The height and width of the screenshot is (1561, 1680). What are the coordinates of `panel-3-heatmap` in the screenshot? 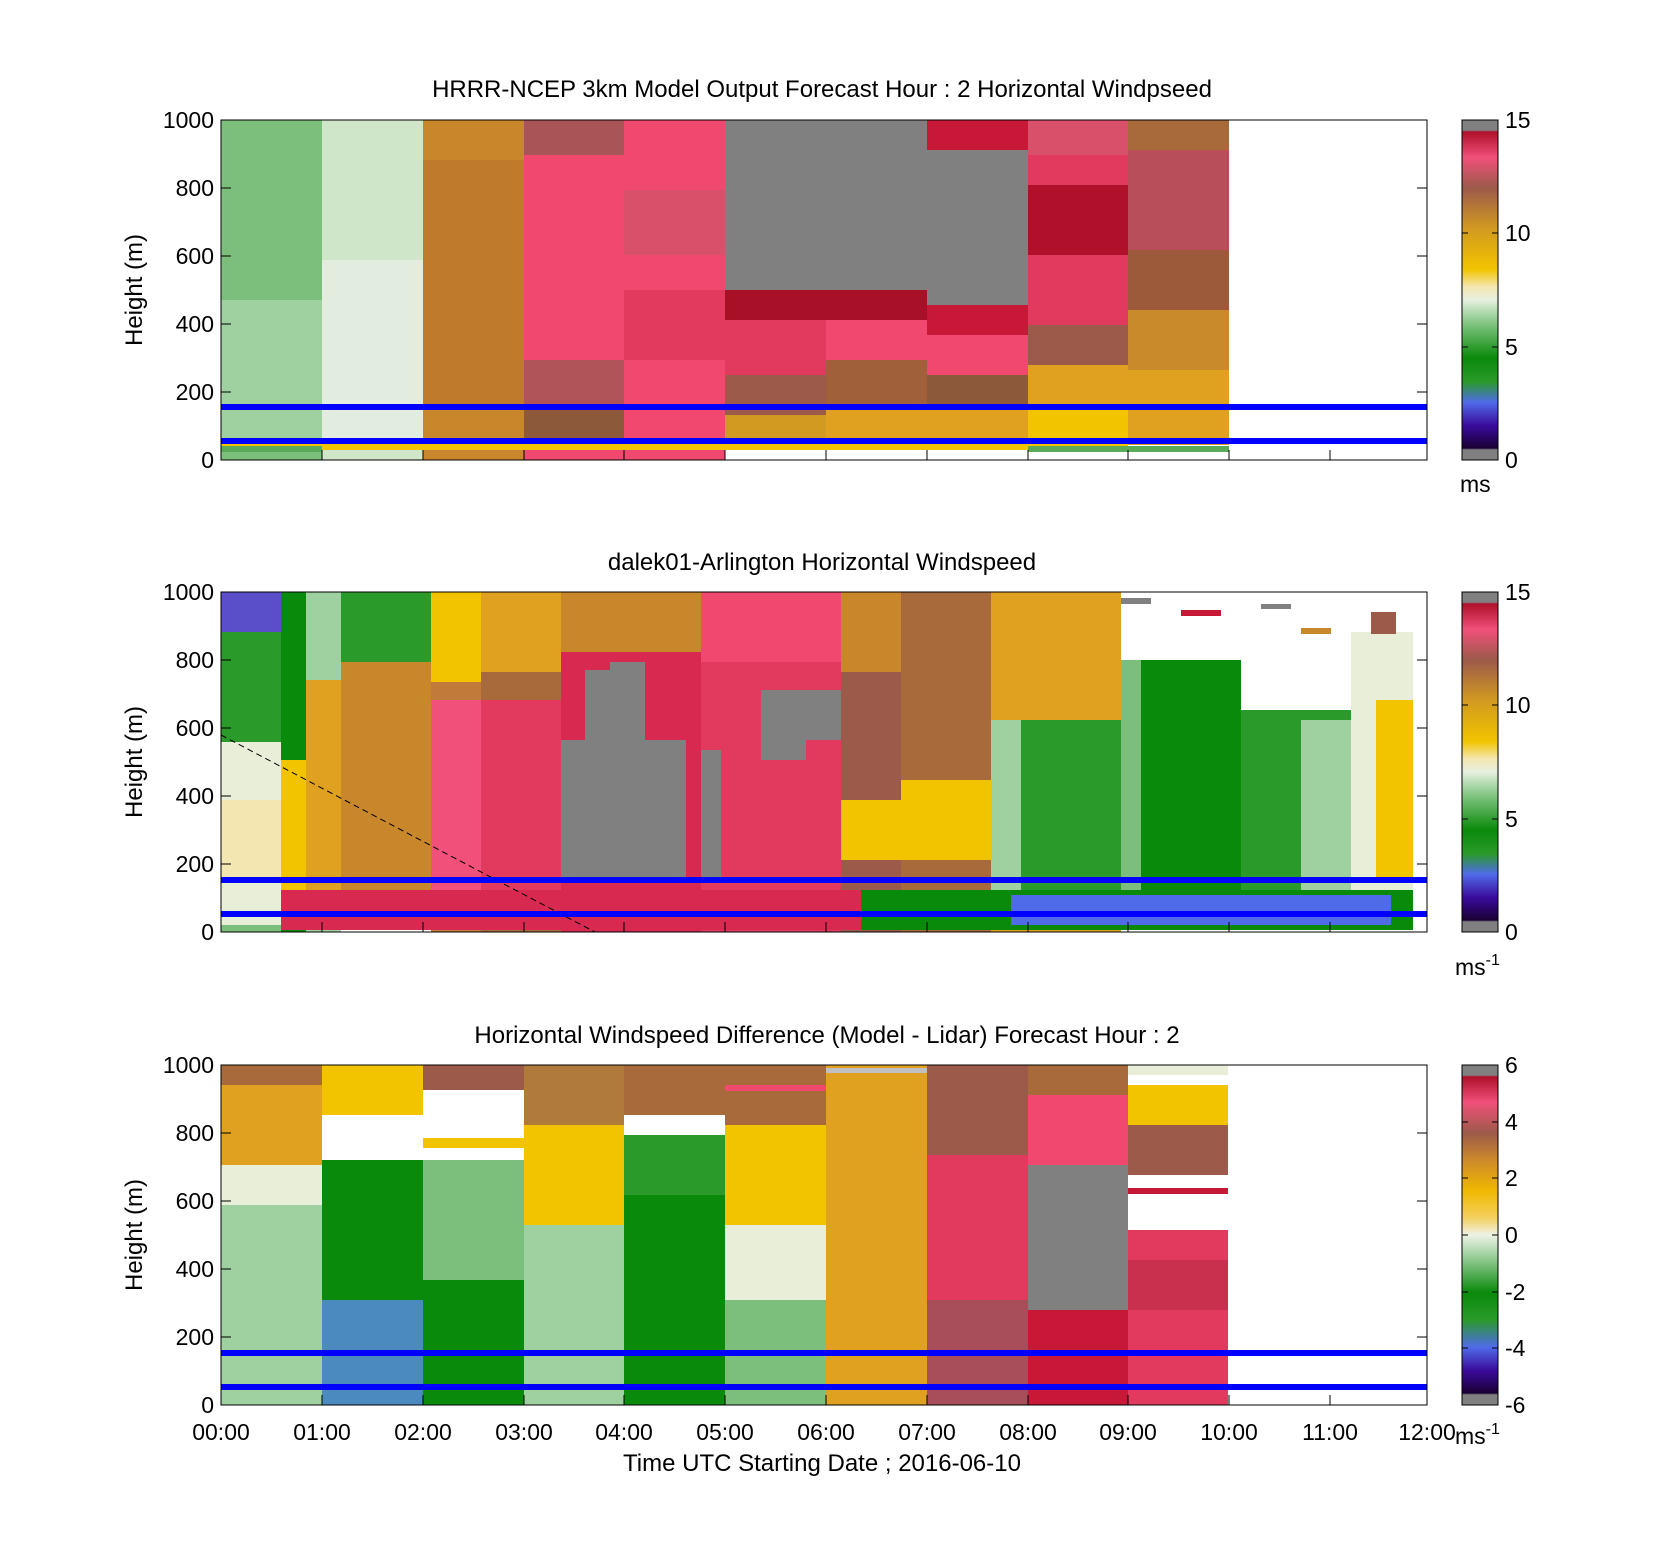 It's located at (724, 1235).